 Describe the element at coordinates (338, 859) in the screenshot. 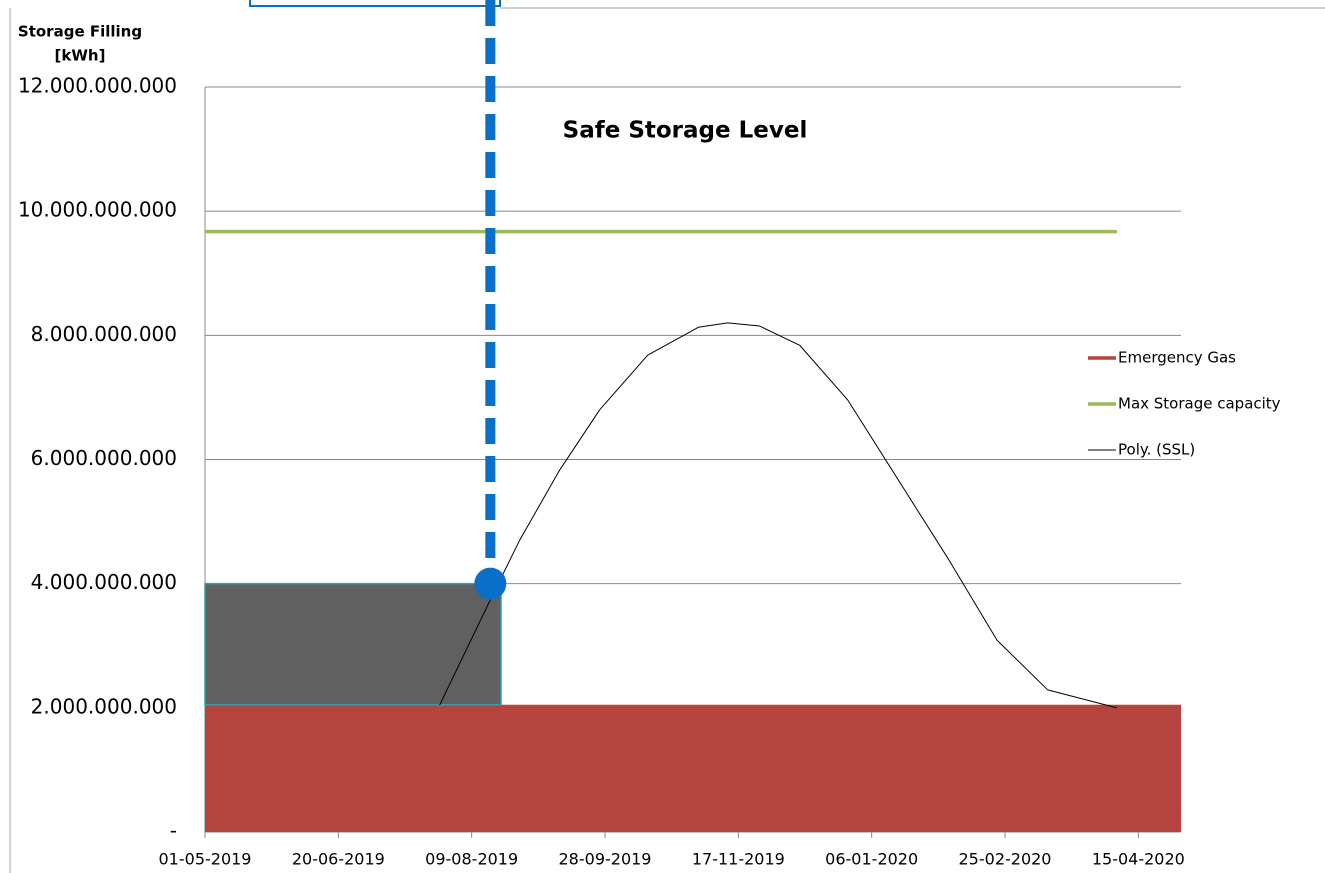

I see `x-tick-label: 20-06-2019` at that location.